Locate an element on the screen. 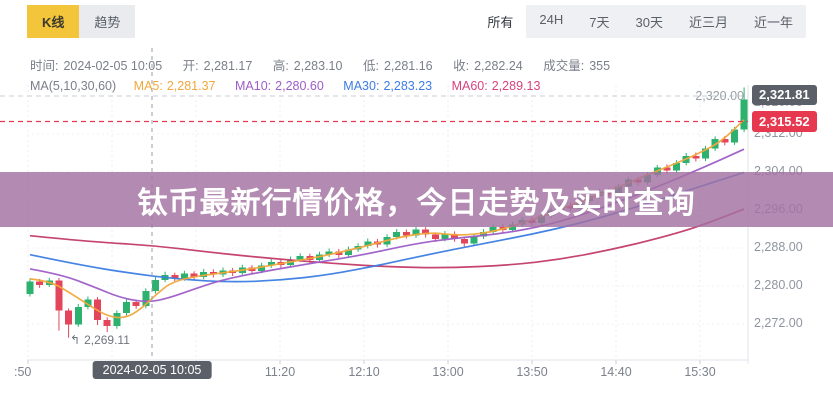 The height and width of the screenshot is (400, 833). range-tab-3m: 近三月 is located at coordinates (708, 22).